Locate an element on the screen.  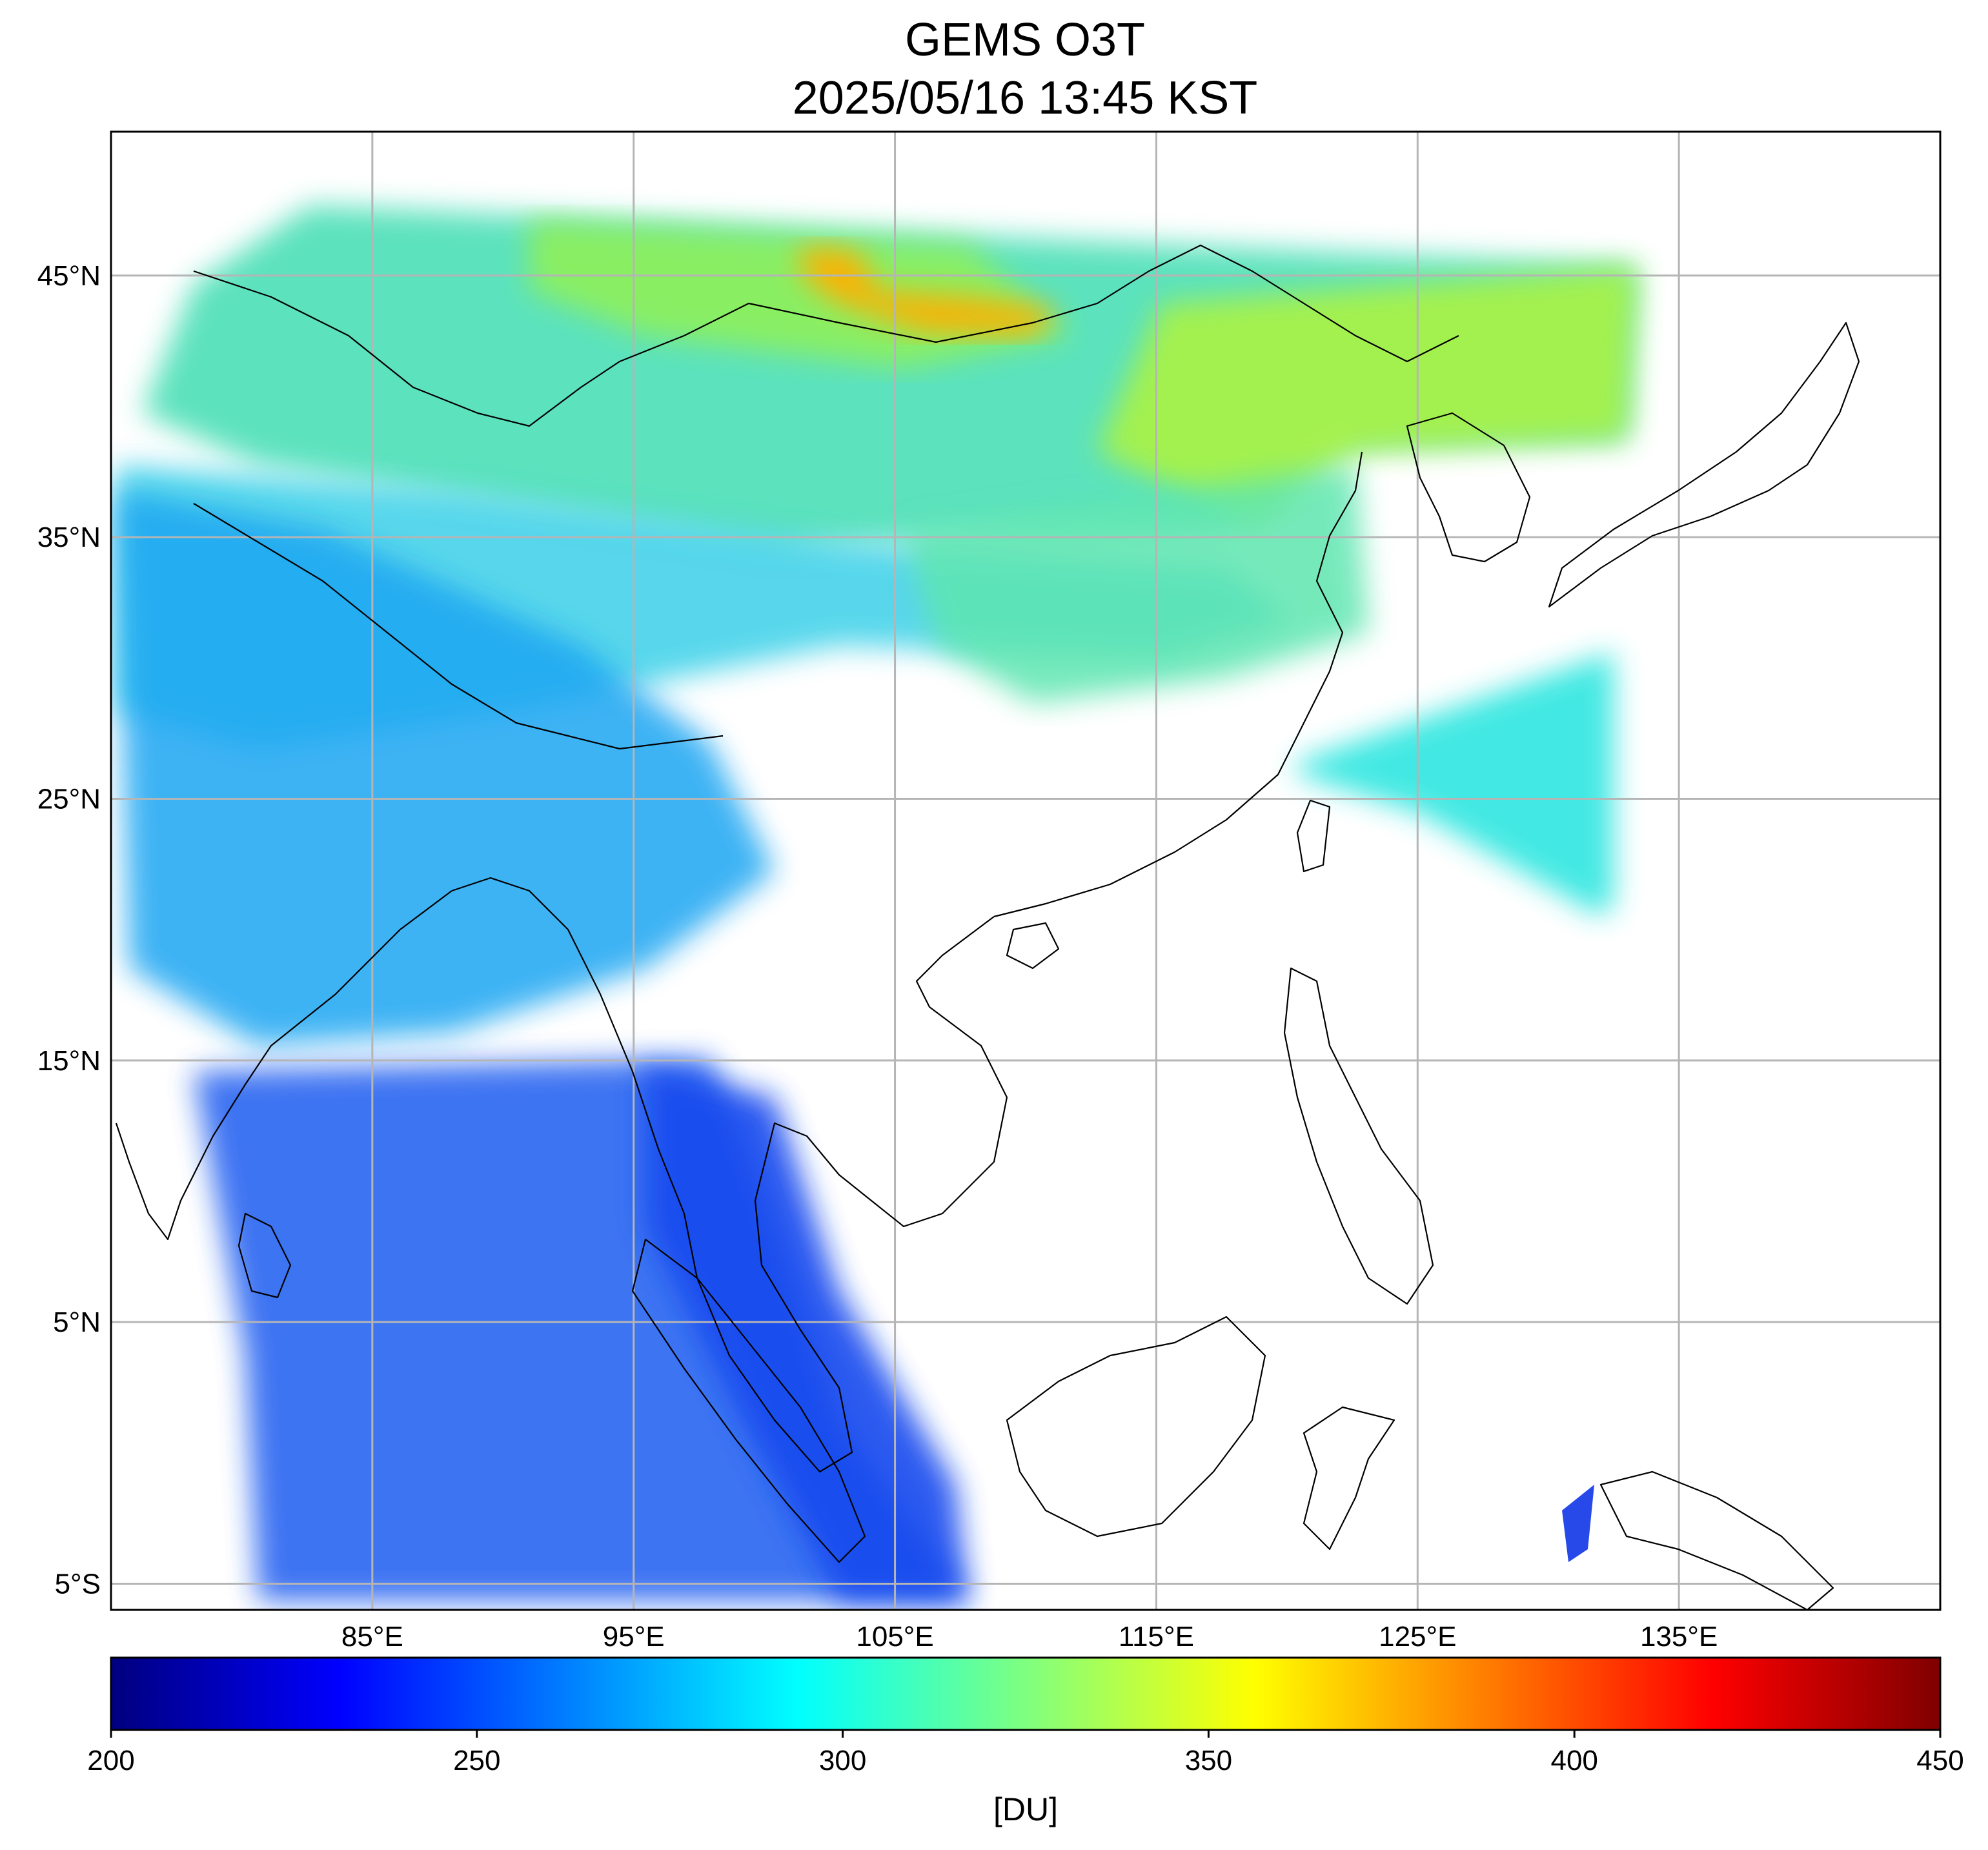
colorbar-unit-label: [DU] is located at coordinates (1025, 1809).